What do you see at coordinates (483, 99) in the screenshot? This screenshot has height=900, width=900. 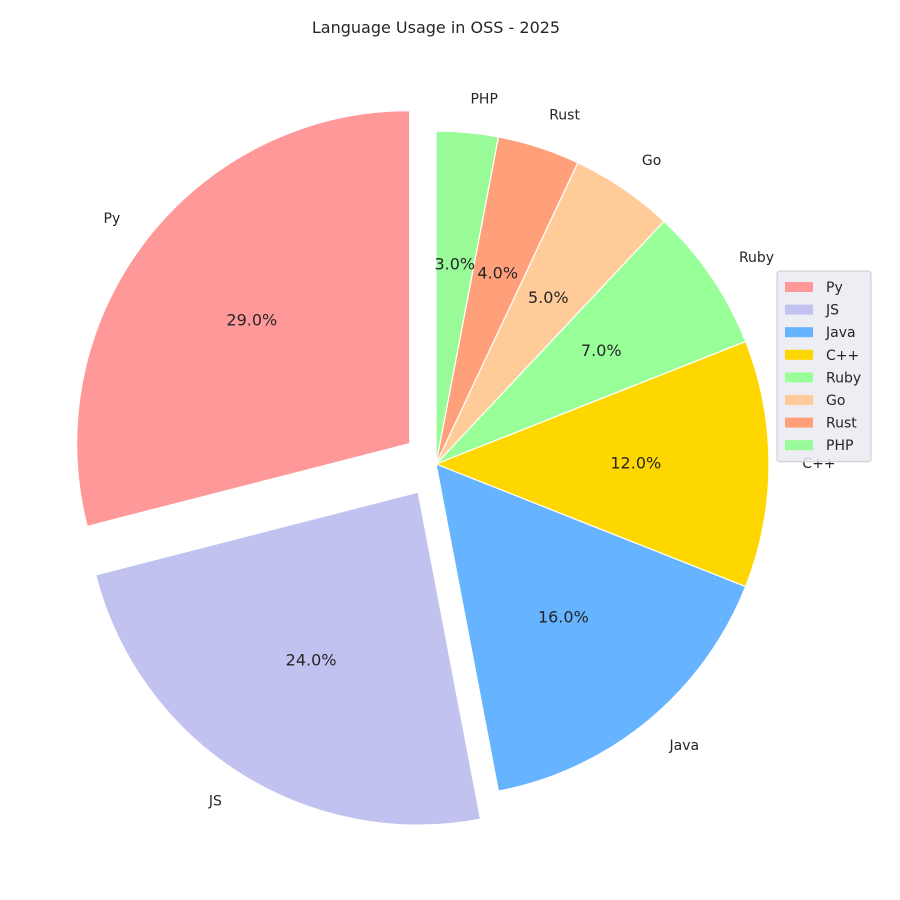 I see `slice-label-php: PHP` at bounding box center [483, 99].